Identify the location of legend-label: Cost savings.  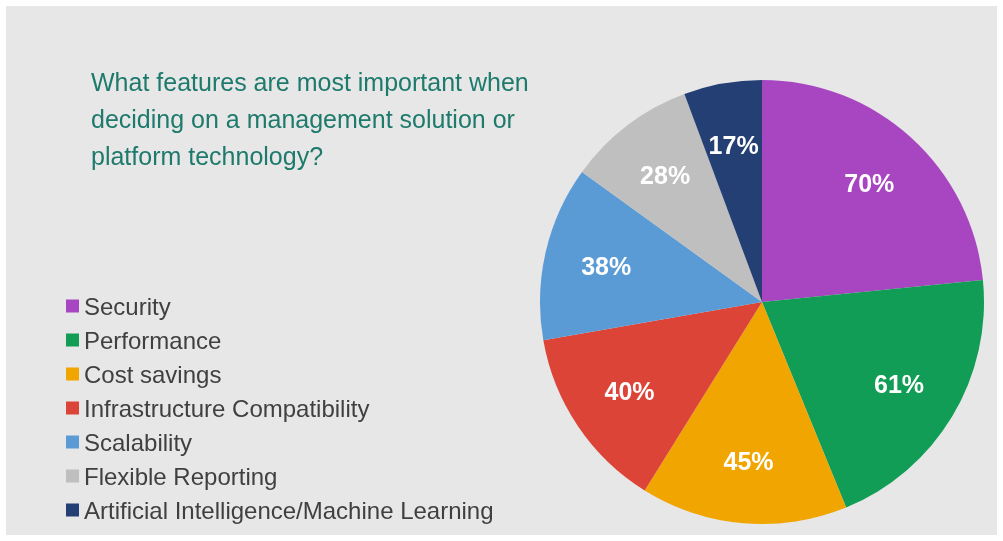
(153, 374).